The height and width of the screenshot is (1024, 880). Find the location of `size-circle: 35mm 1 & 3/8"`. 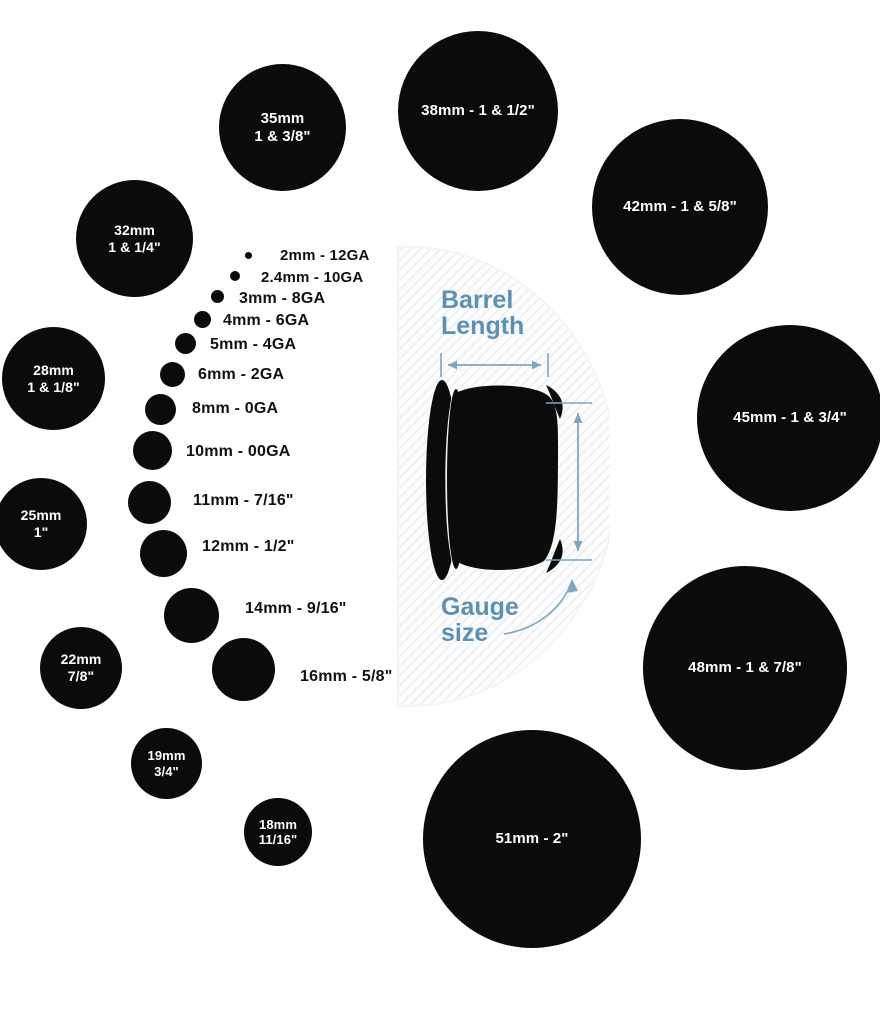

size-circle: 35mm 1 & 3/8" is located at coordinates (282, 127).